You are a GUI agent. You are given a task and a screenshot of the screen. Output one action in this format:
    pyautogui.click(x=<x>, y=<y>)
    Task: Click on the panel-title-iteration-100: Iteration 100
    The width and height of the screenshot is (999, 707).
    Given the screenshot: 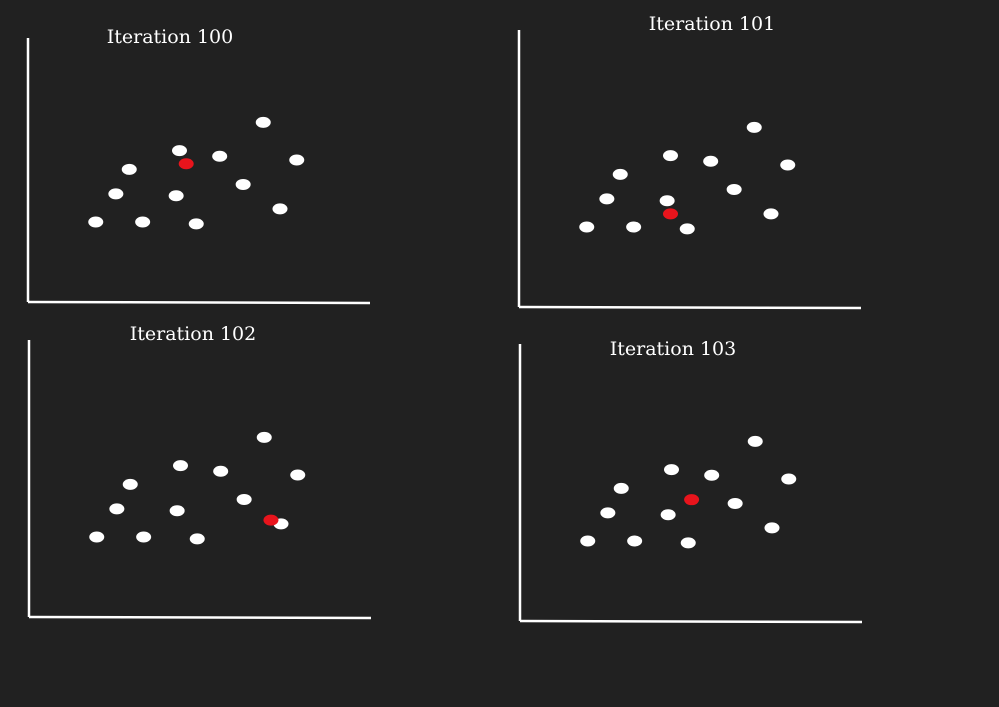 What is the action you would take?
    pyautogui.click(x=170, y=37)
    